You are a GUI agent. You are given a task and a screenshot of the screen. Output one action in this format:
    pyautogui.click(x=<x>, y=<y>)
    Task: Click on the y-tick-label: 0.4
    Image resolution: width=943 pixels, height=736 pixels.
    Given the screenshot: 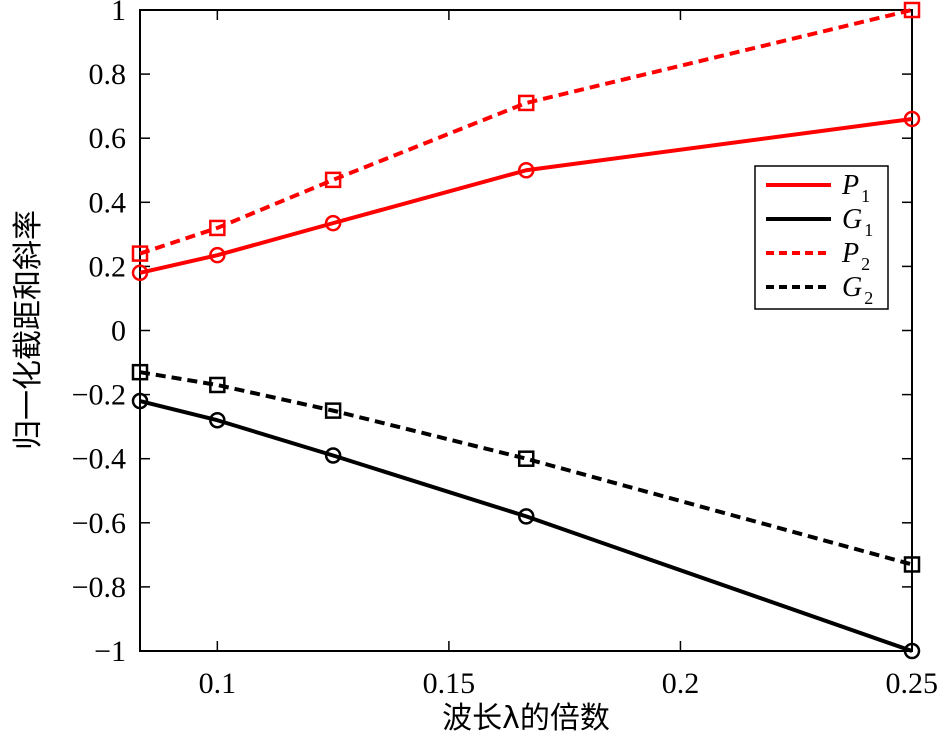 What is the action you would take?
    pyautogui.click(x=108, y=202)
    